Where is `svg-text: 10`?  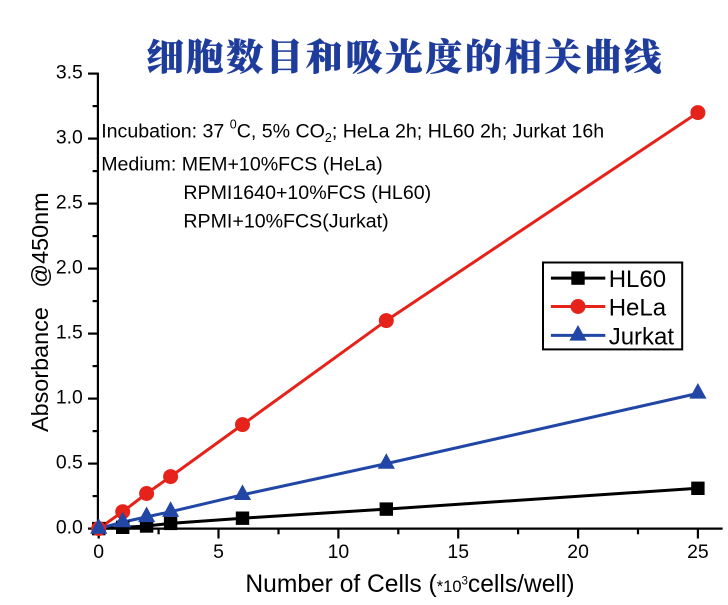
svg-text: 10 is located at coordinates (339, 552).